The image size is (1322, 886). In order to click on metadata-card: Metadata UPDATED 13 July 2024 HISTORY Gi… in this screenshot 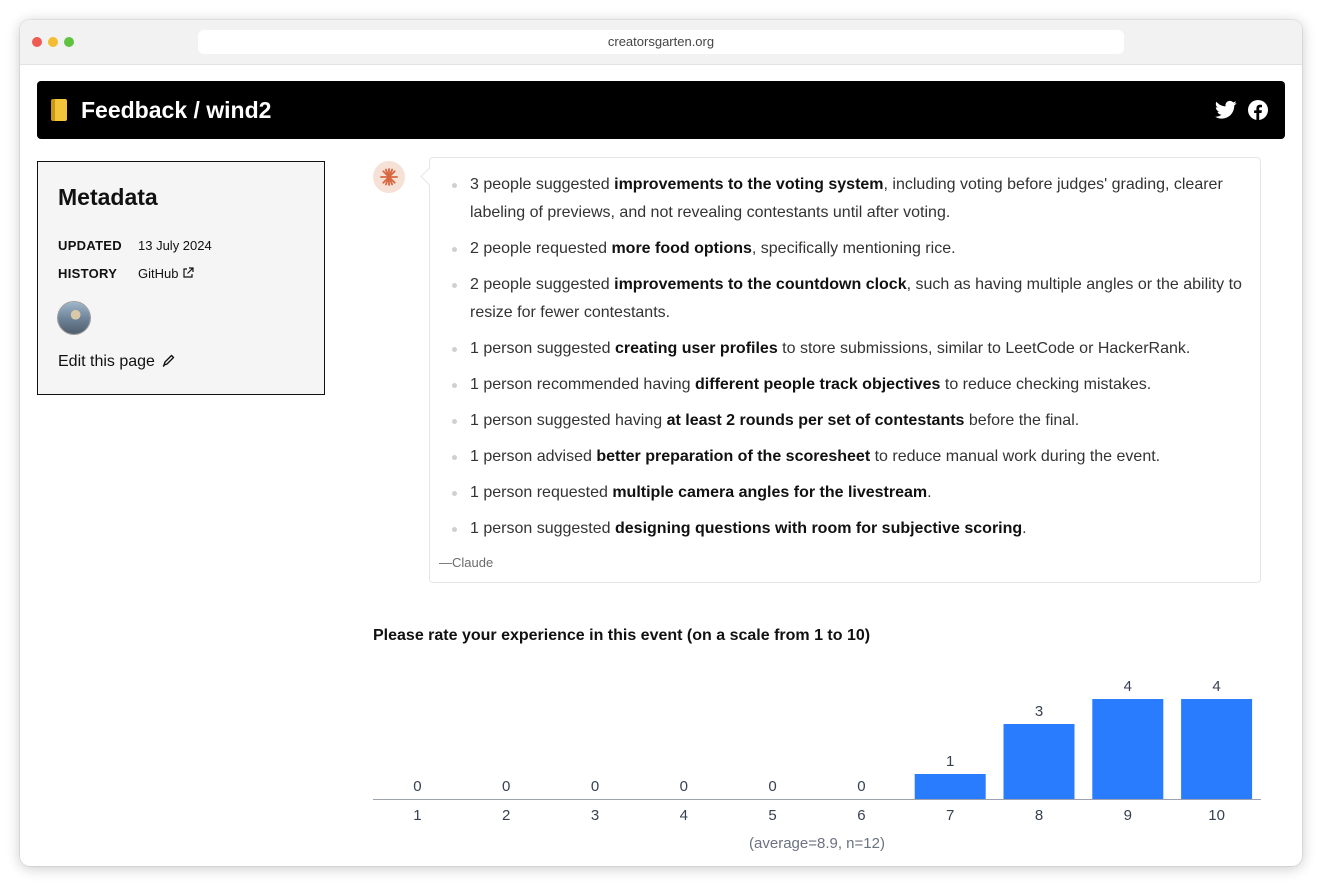, I will do `click(181, 278)`.